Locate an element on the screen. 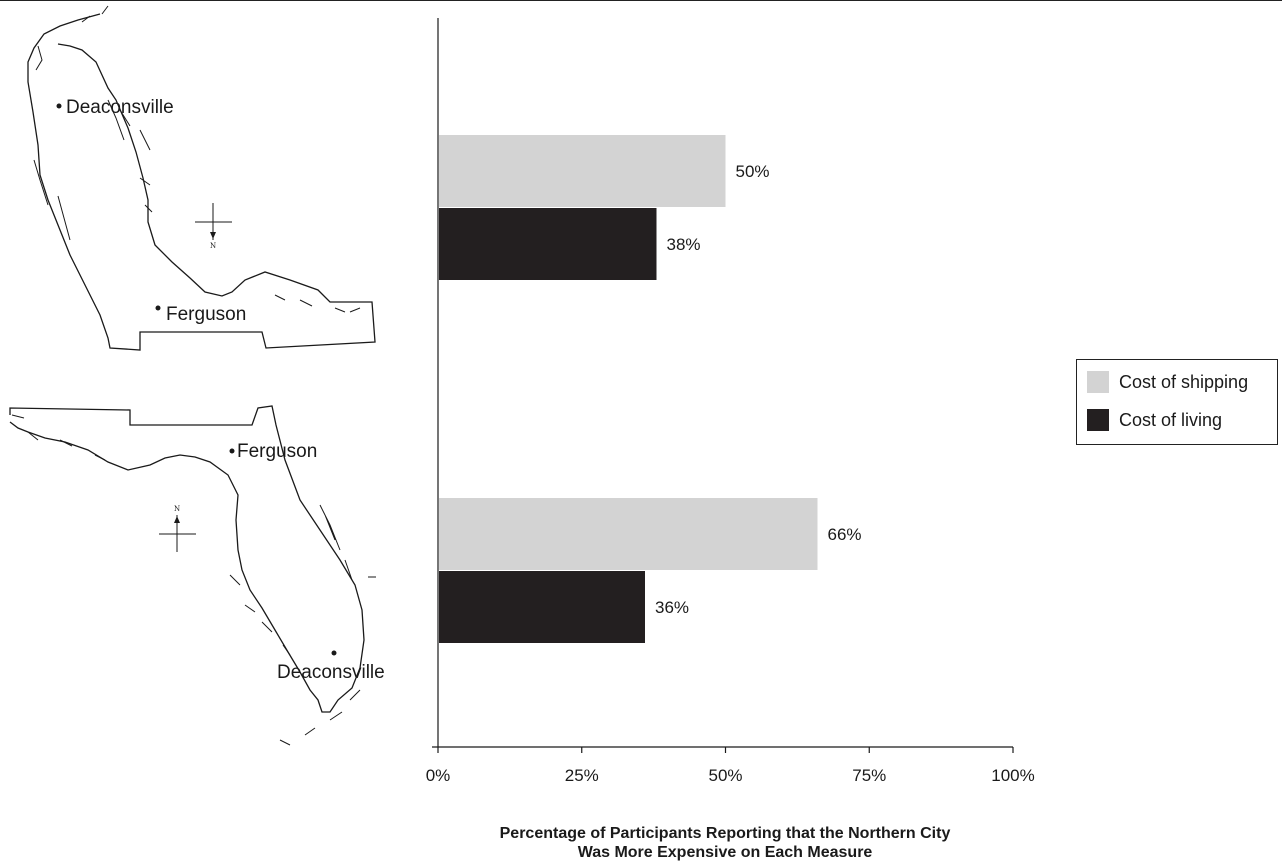  legend: Cost of shipping Cost of living is located at coordinates (1177, 402).